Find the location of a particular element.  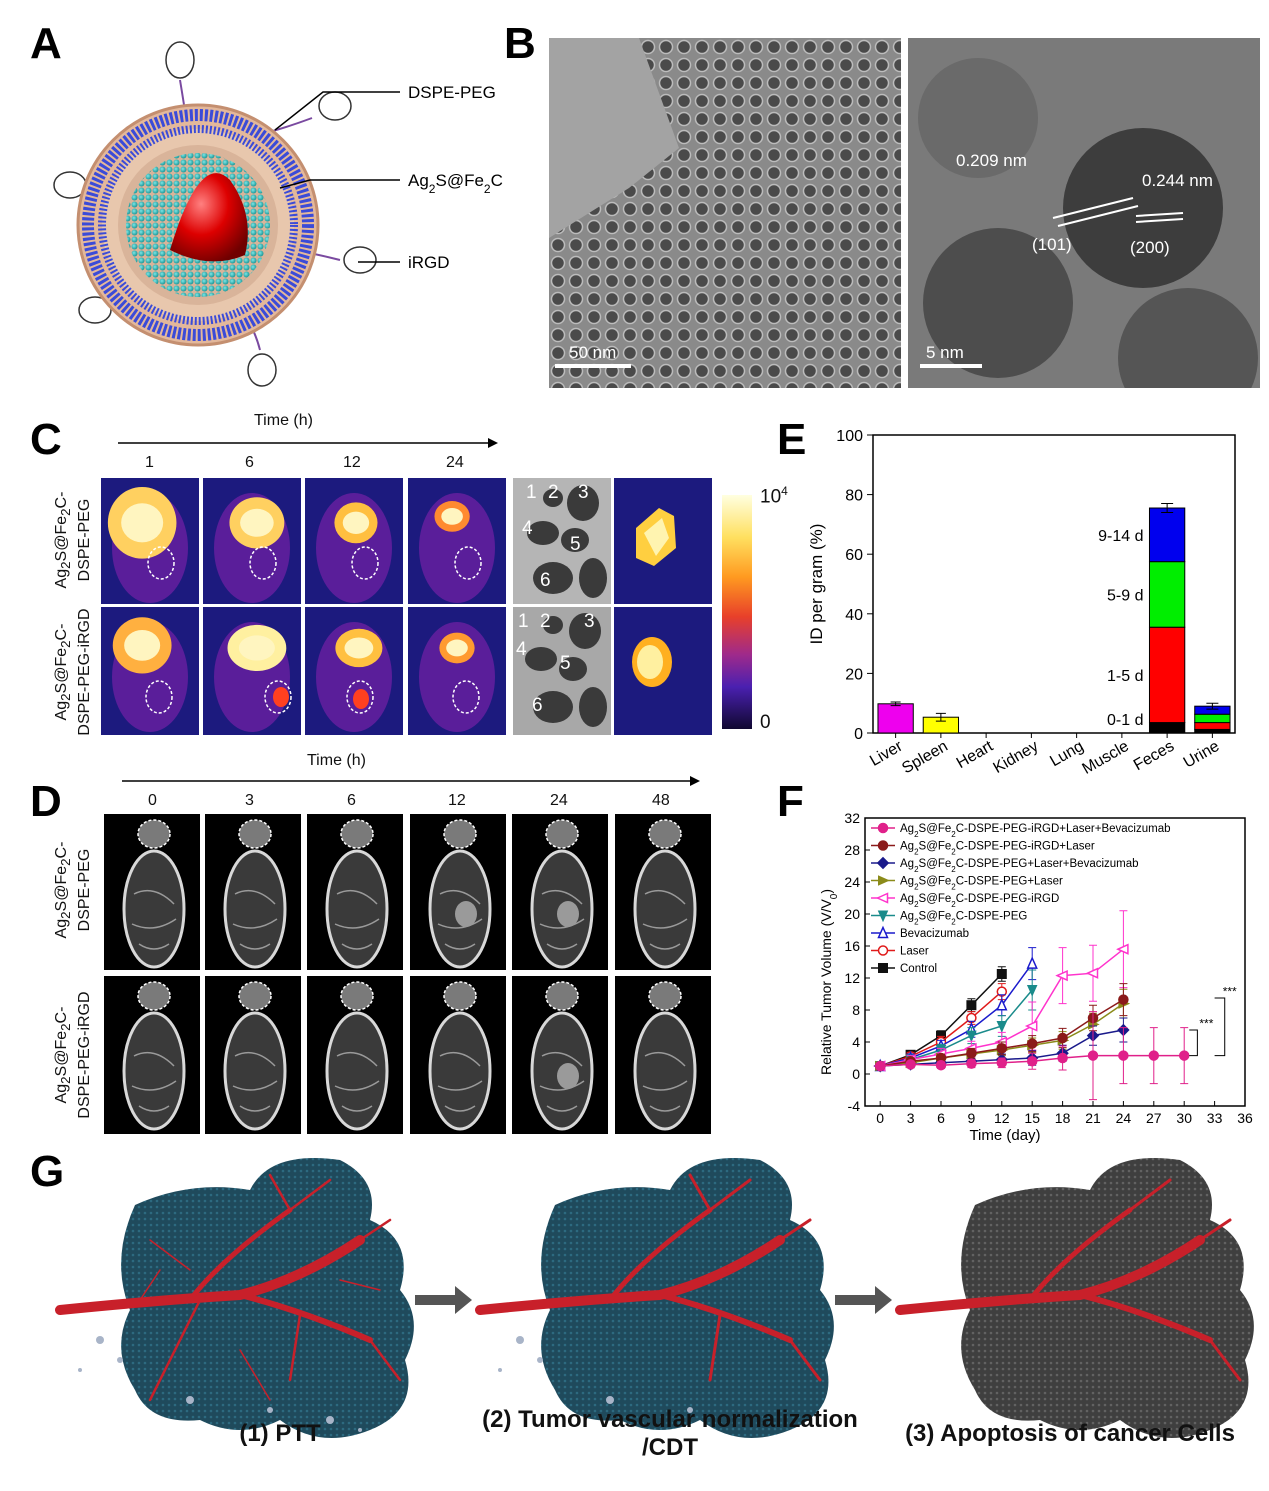

x-tick-label: 18 is located at coordinates (1063, 1118).